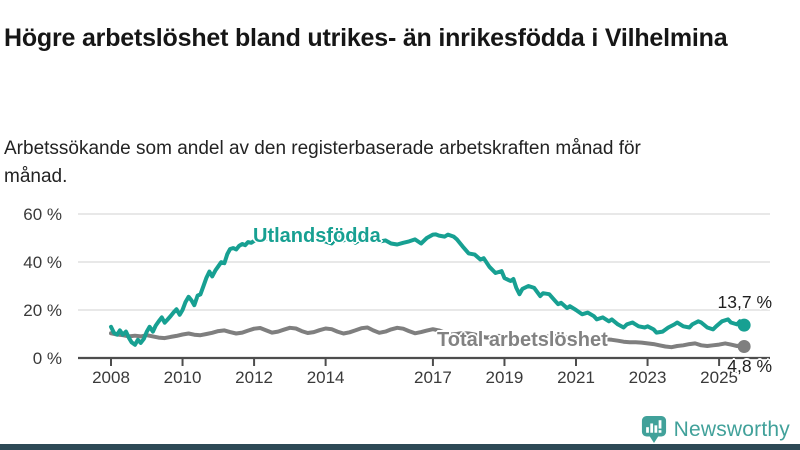  I want to click on x-tick-label: 2017, so click(433, 377).